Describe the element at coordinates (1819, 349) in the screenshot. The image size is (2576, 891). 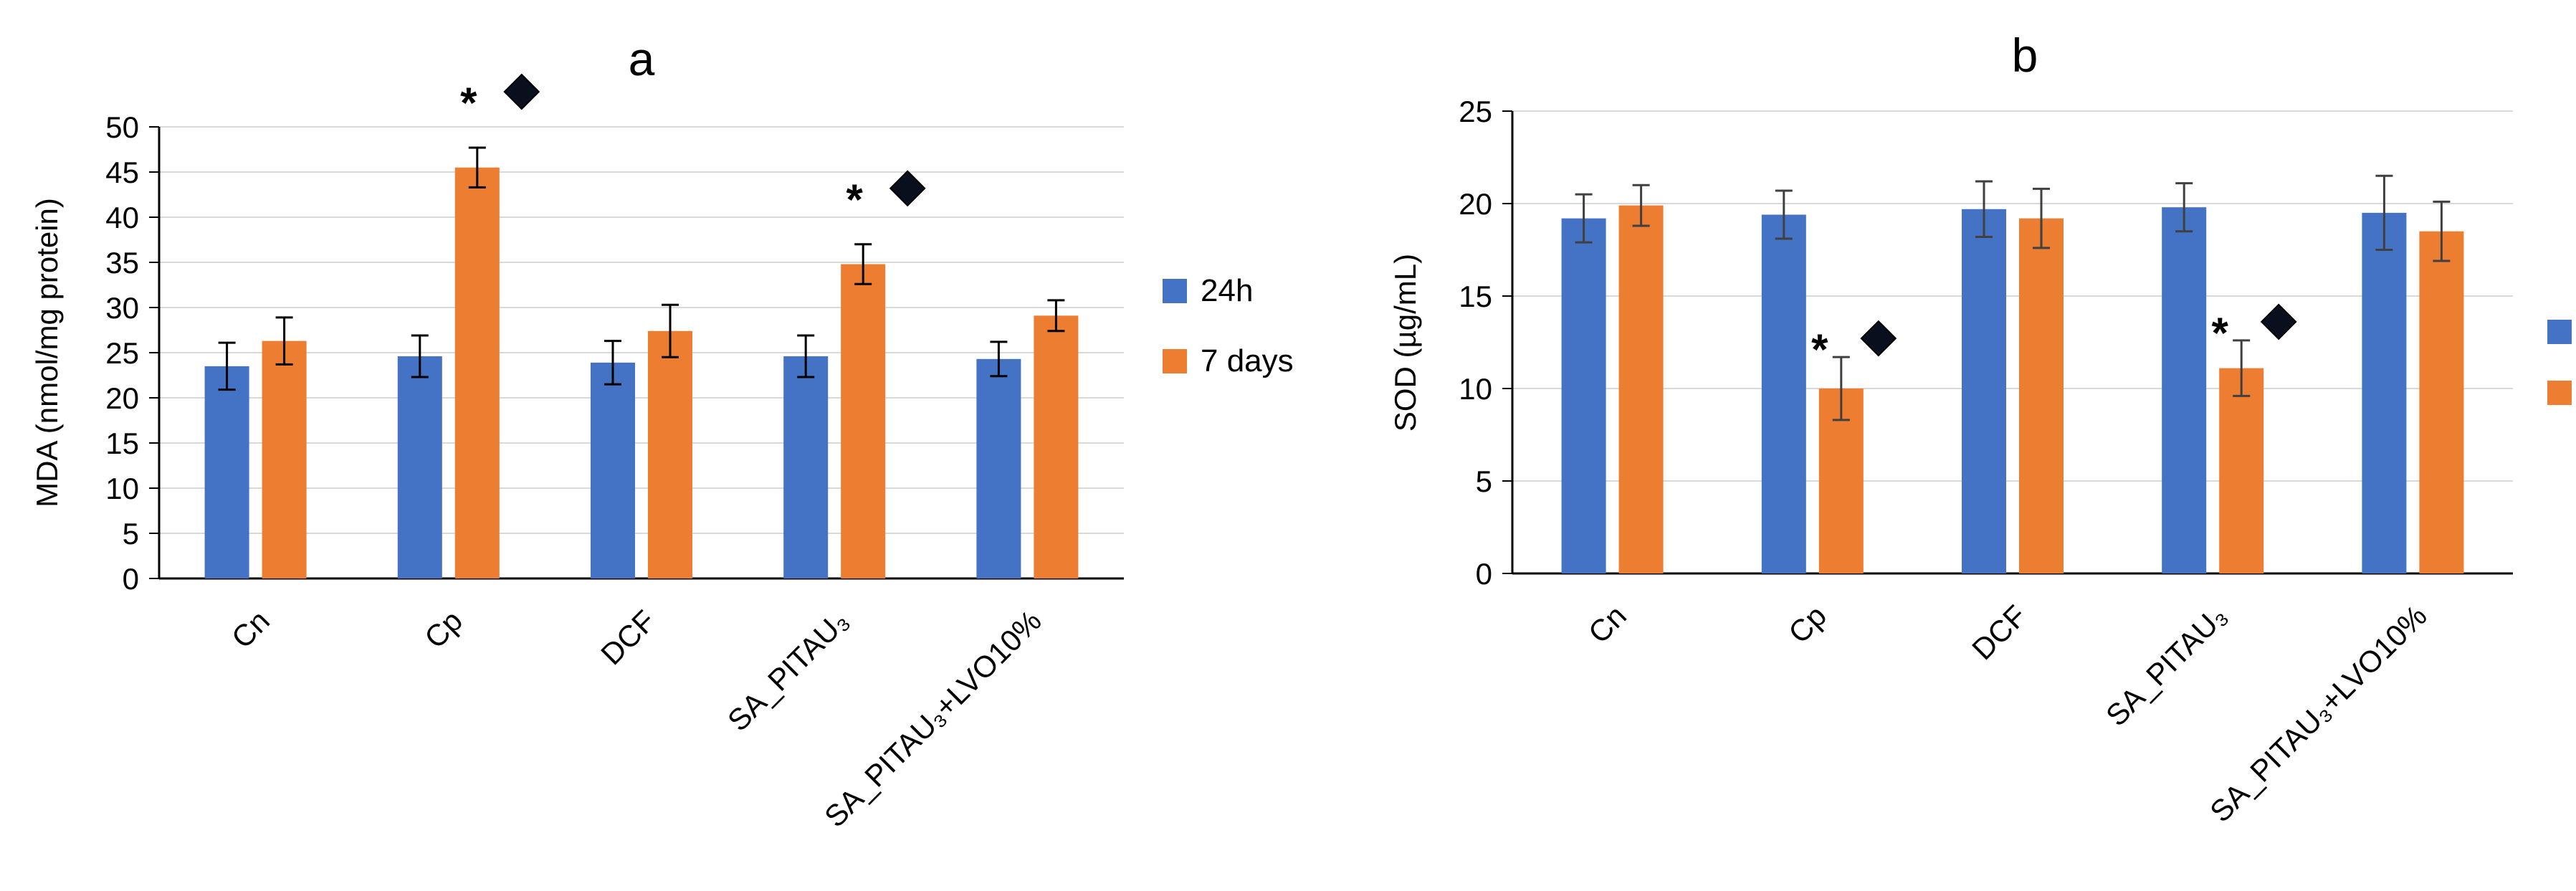
I see `significance-star-b-0: *` at that location.